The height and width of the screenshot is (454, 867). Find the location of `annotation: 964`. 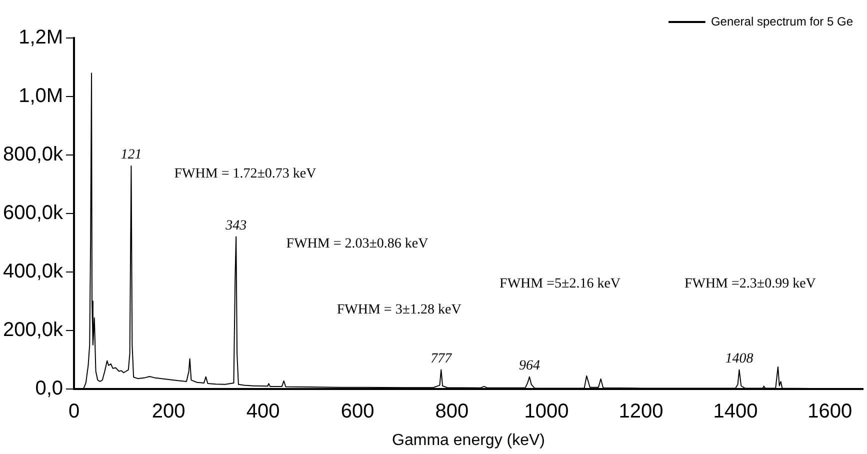

annotation: 964 is located at coordinates (529, 366).